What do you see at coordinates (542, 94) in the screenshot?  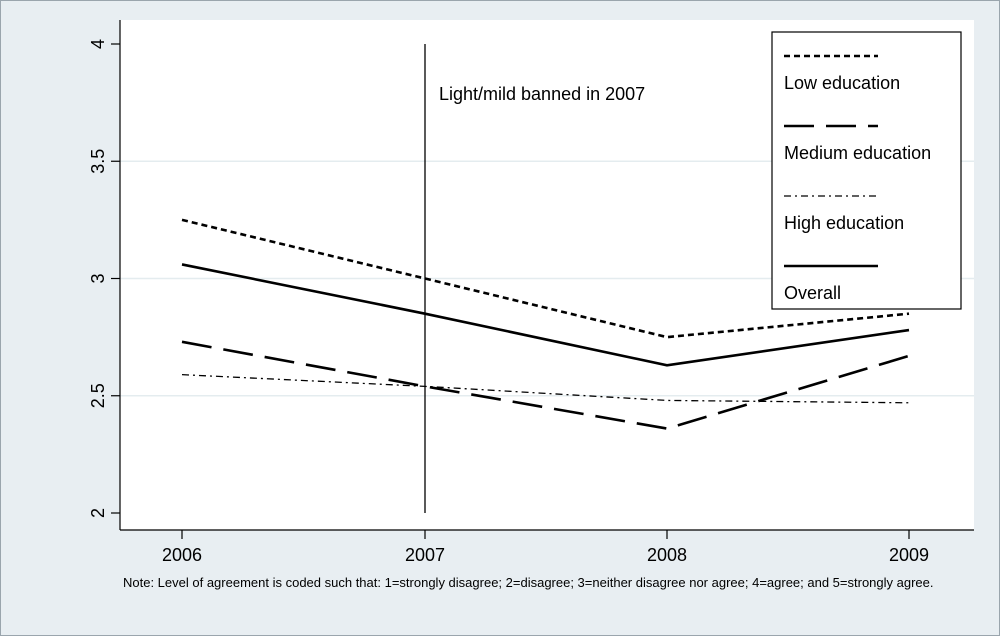 I see `vline-annotation: Light/mild banned in 2007` at bounding box center [542, 94].